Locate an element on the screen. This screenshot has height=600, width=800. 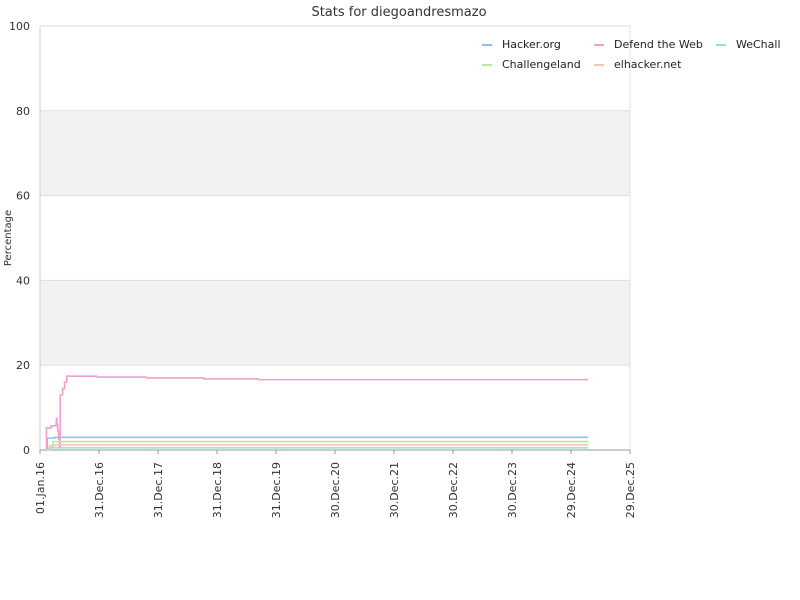
legend-label: Hacker.org is located at coordinates (531, 44).